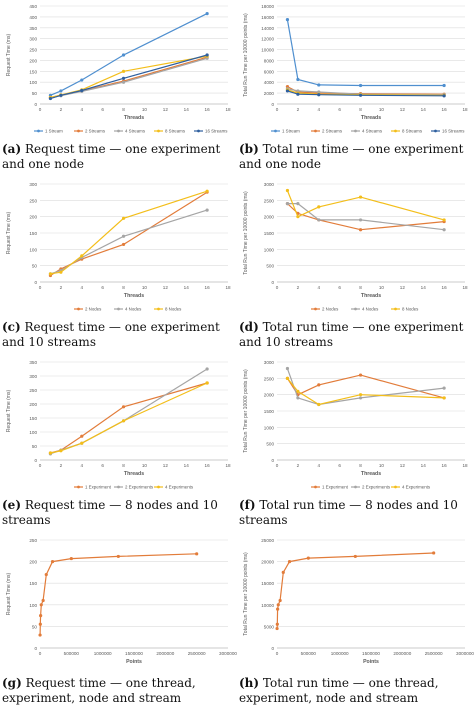 This screenshot has width=474, height=714. I want to click on y-tick-label: 1000, so click(269, 427).